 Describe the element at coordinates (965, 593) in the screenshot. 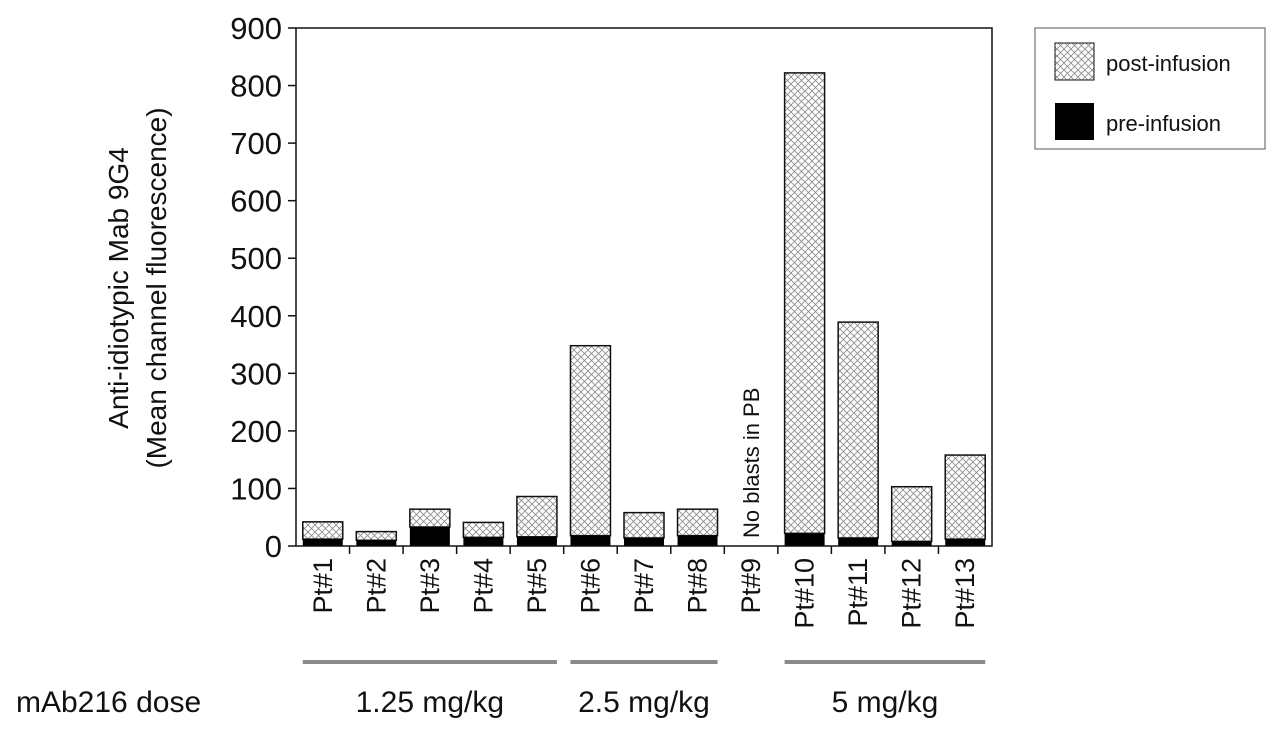

I see `x-tick-label: Pt#13` at that location.